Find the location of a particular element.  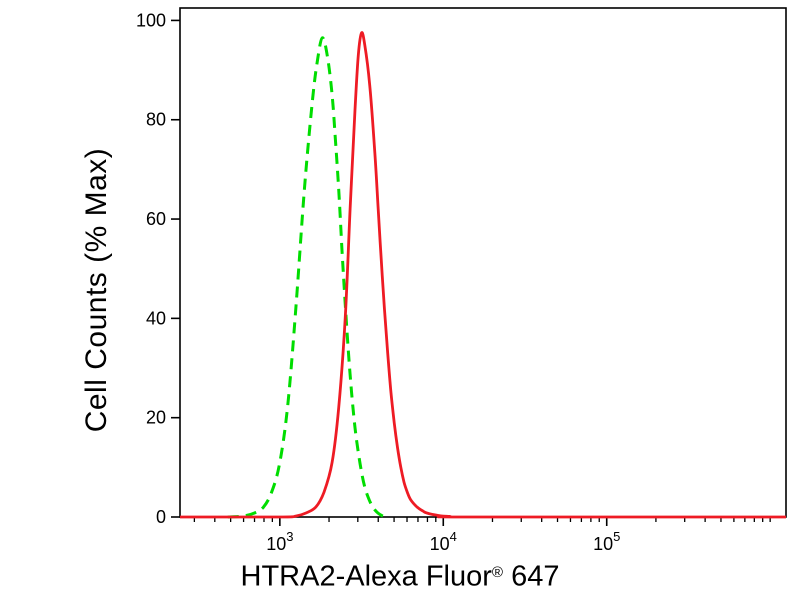

y-tick-label: 20 is located at coordinates (156, 418).